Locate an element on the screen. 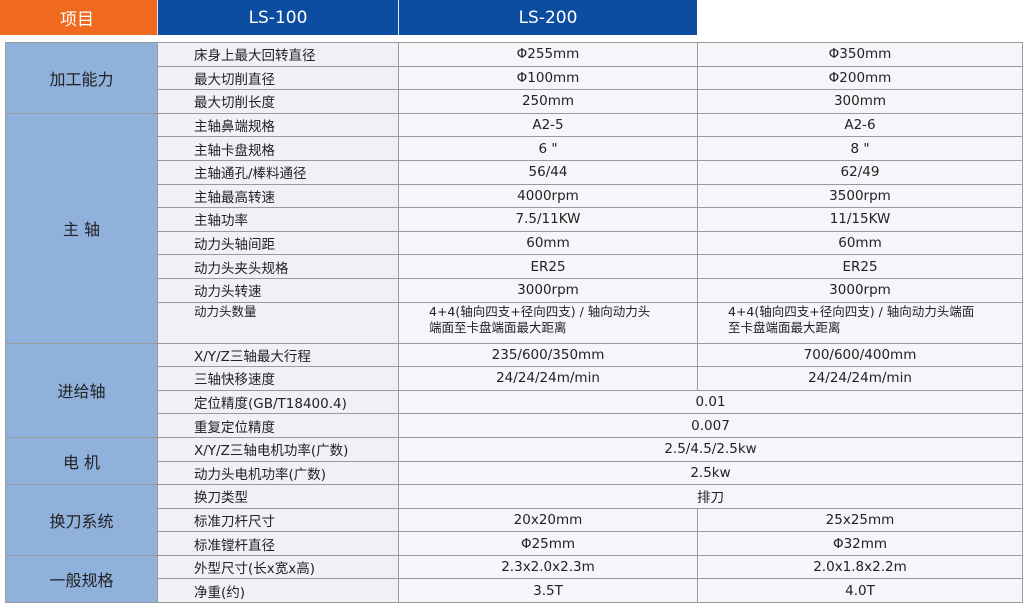 The height and width of the screenshot is (613, 1028). row-value: 62/49 is located at coordinates (860, 172).